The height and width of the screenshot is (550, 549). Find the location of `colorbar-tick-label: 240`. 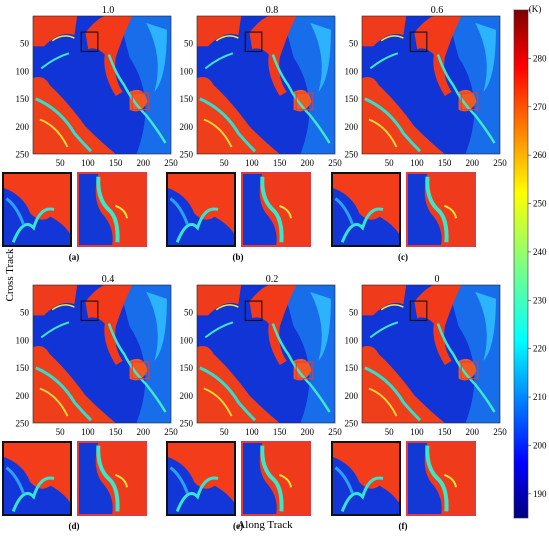

colorbar-tick-label: 240 is located at coordinates (540, 252).